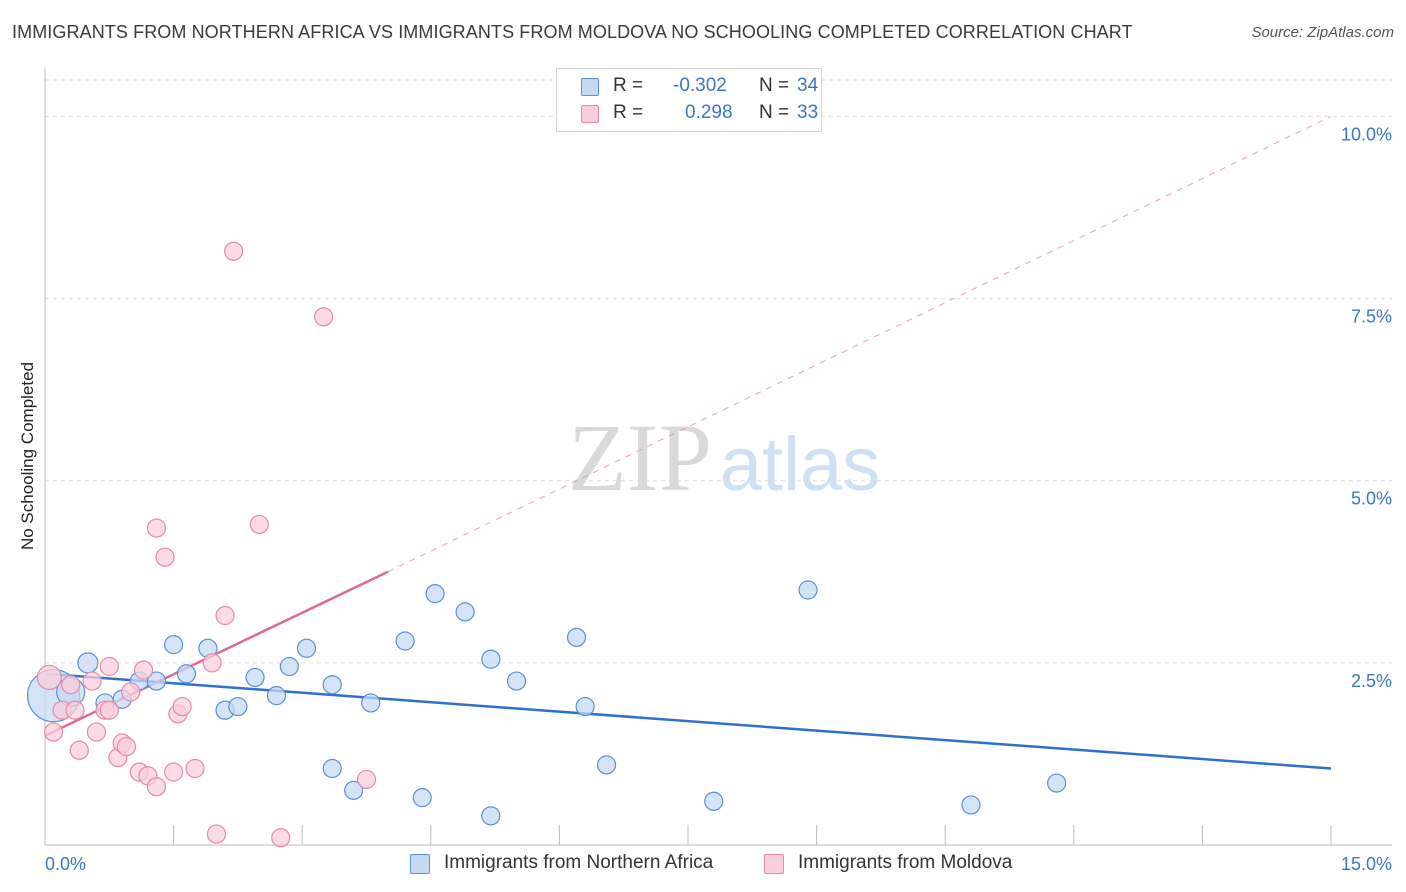  I want to click on chart-source: Source: ZipAtlas.com, so click(1322, 32).